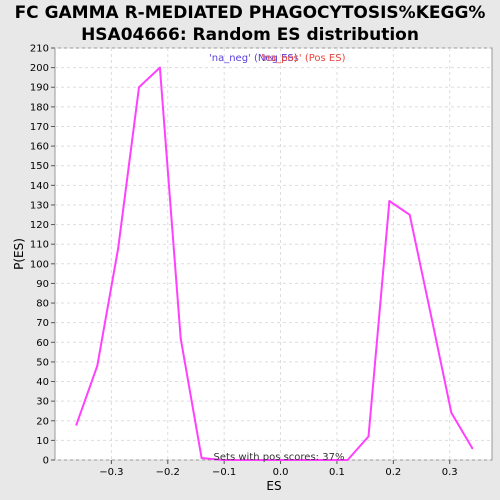  Describe the element at coordinates (39, 186) in the screenshot. I see `y-tick-label: 140` at that location.